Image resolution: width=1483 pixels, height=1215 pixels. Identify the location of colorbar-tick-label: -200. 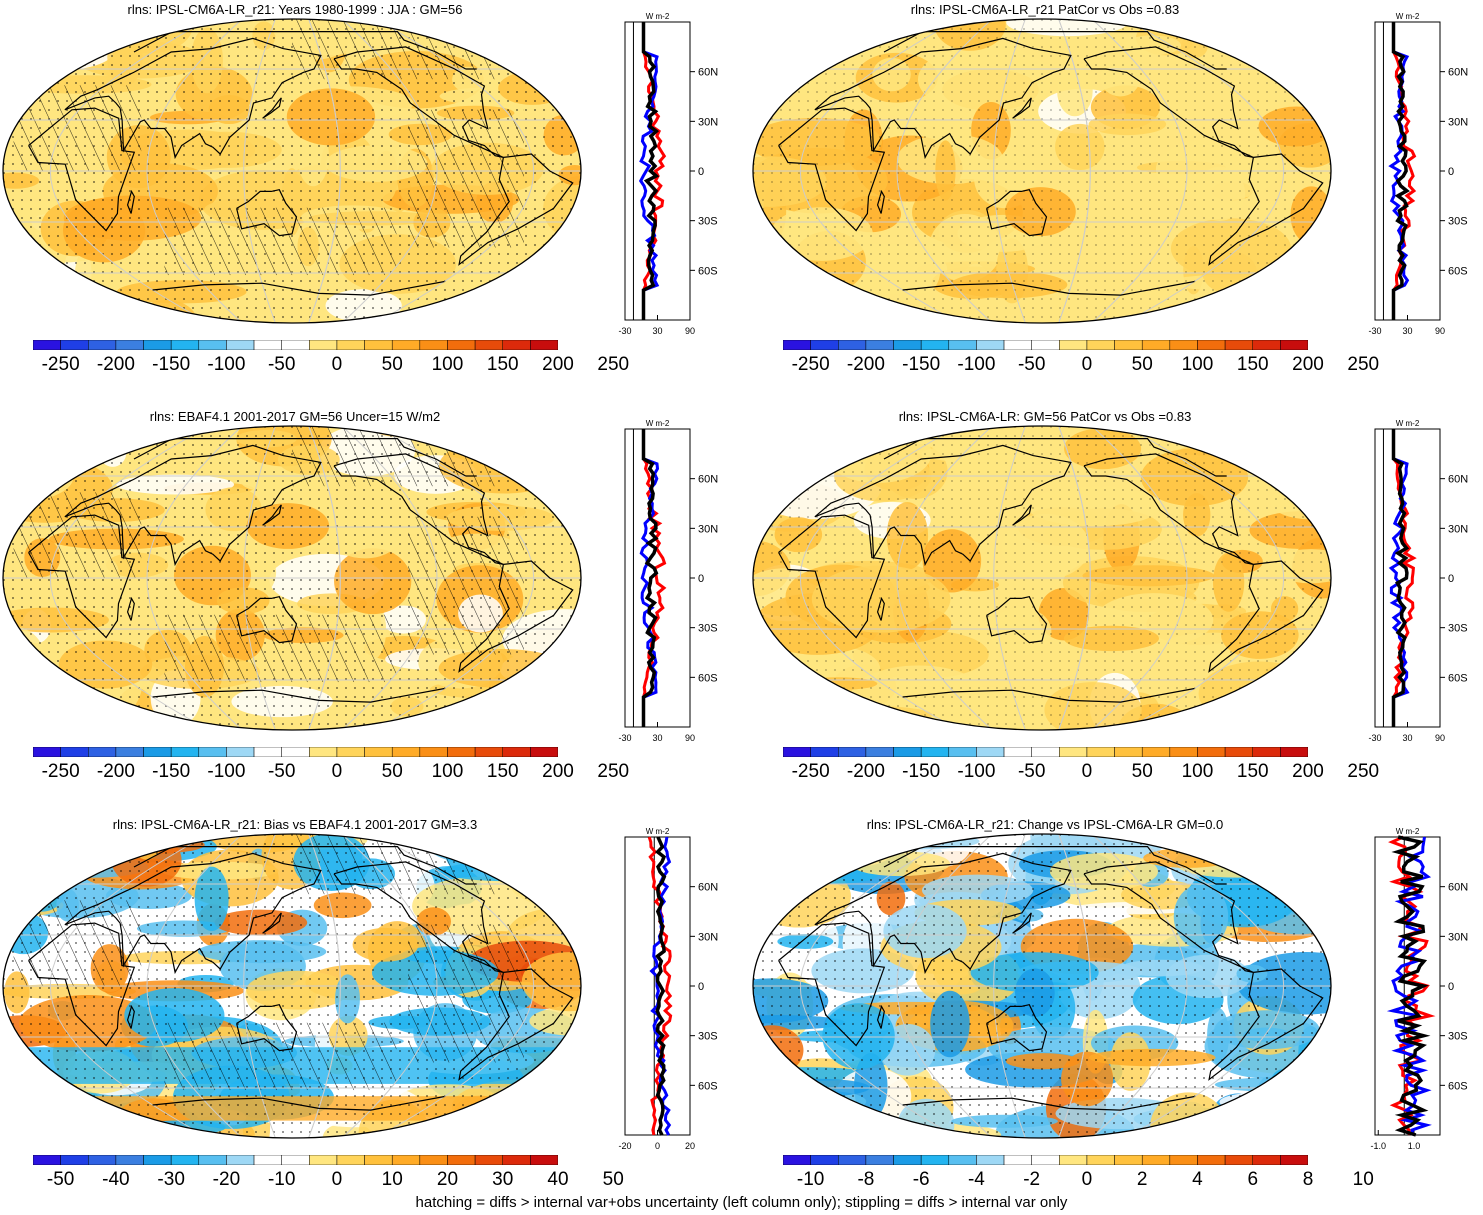
(115, 771).